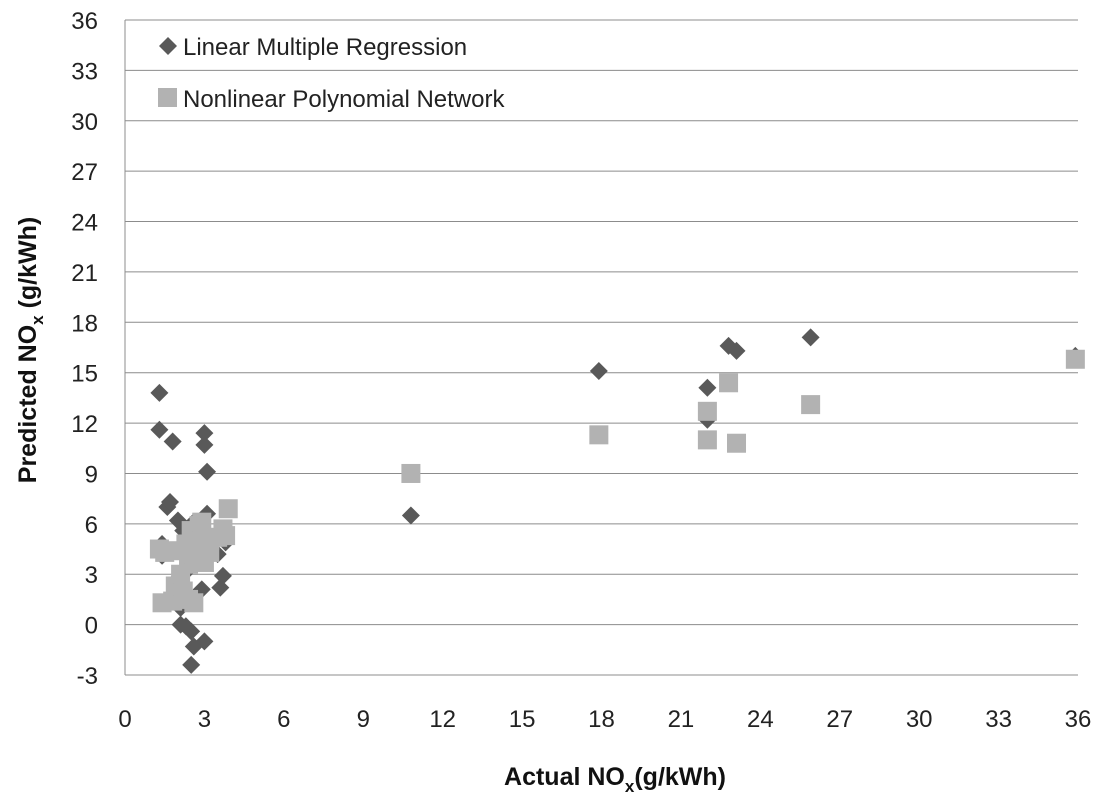  I want to click on y-tick-label: 30, so click(84, 122).